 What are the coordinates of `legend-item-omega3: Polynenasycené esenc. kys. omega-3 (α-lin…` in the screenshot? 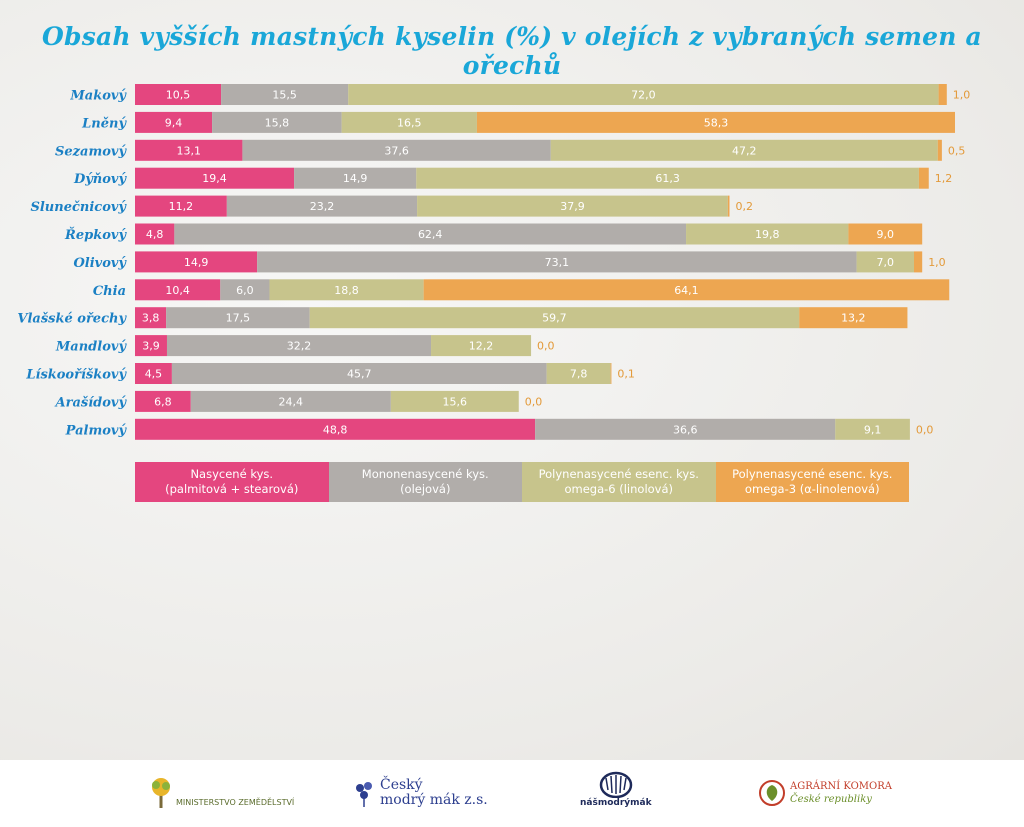 It's located at (812, 482).